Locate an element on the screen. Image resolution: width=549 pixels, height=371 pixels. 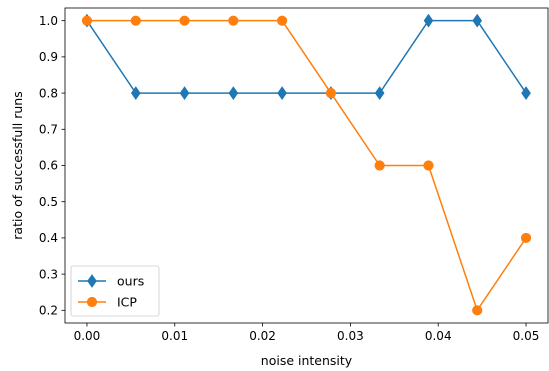
legend-label-ours: ours is located at coordinates (130, 281).